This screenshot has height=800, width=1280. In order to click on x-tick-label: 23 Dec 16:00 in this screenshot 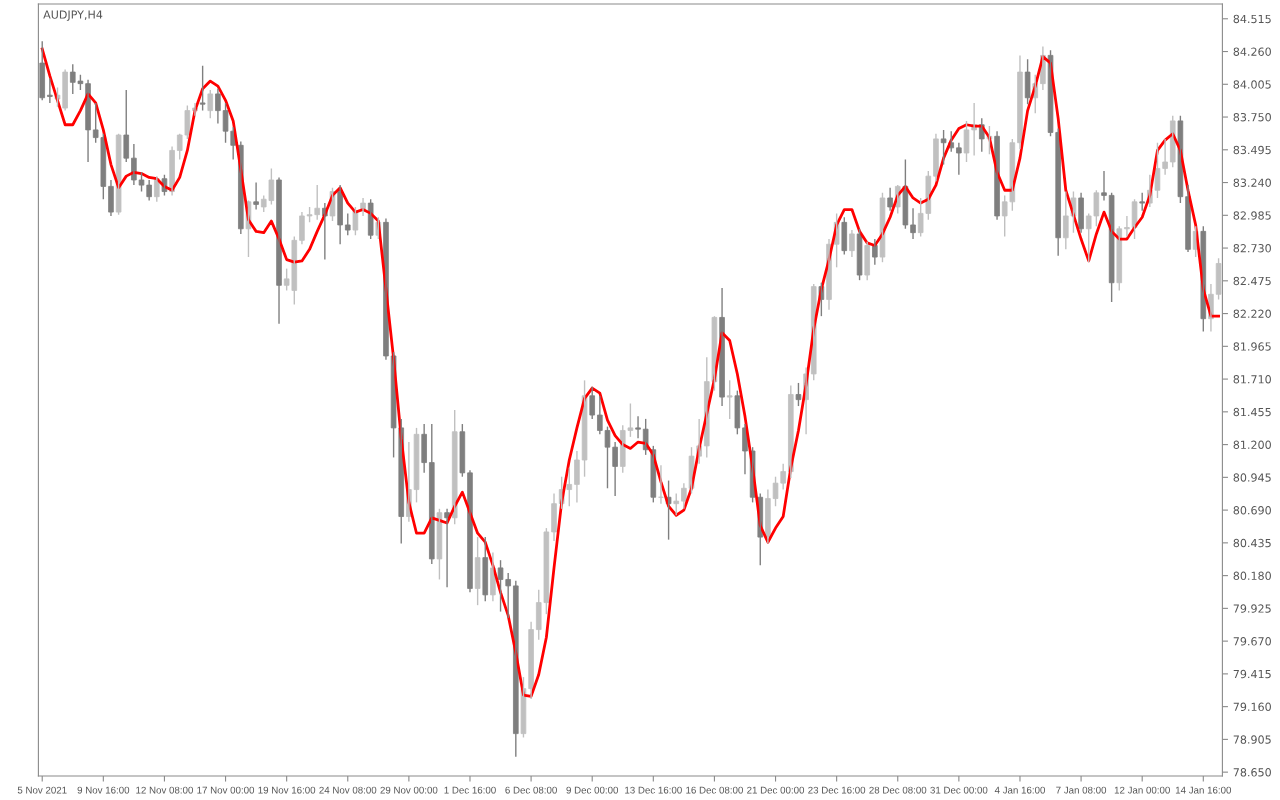, I will do `click(837, 790)`.